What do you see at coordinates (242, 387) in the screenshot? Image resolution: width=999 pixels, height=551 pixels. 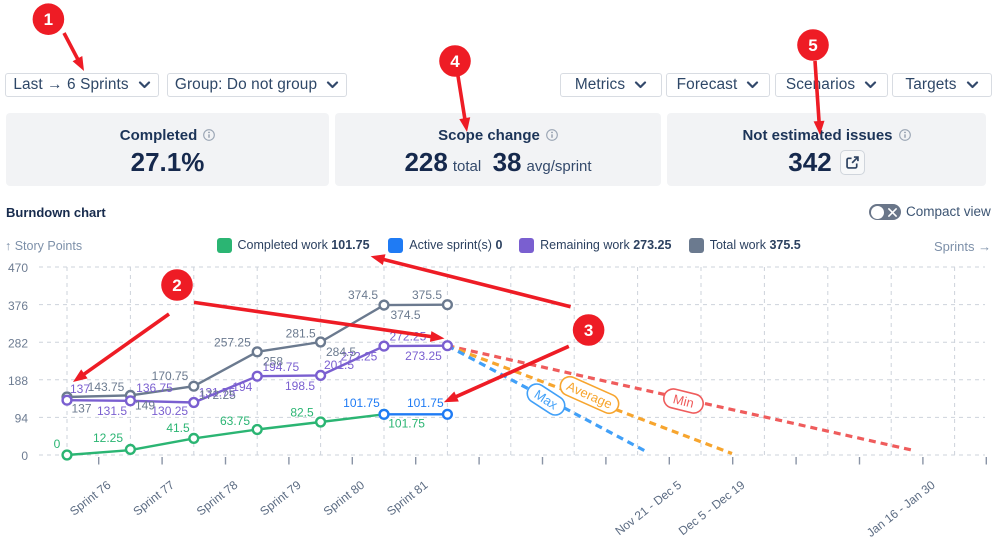 I see `svg-text: 194` at bounding box center [242, 387].